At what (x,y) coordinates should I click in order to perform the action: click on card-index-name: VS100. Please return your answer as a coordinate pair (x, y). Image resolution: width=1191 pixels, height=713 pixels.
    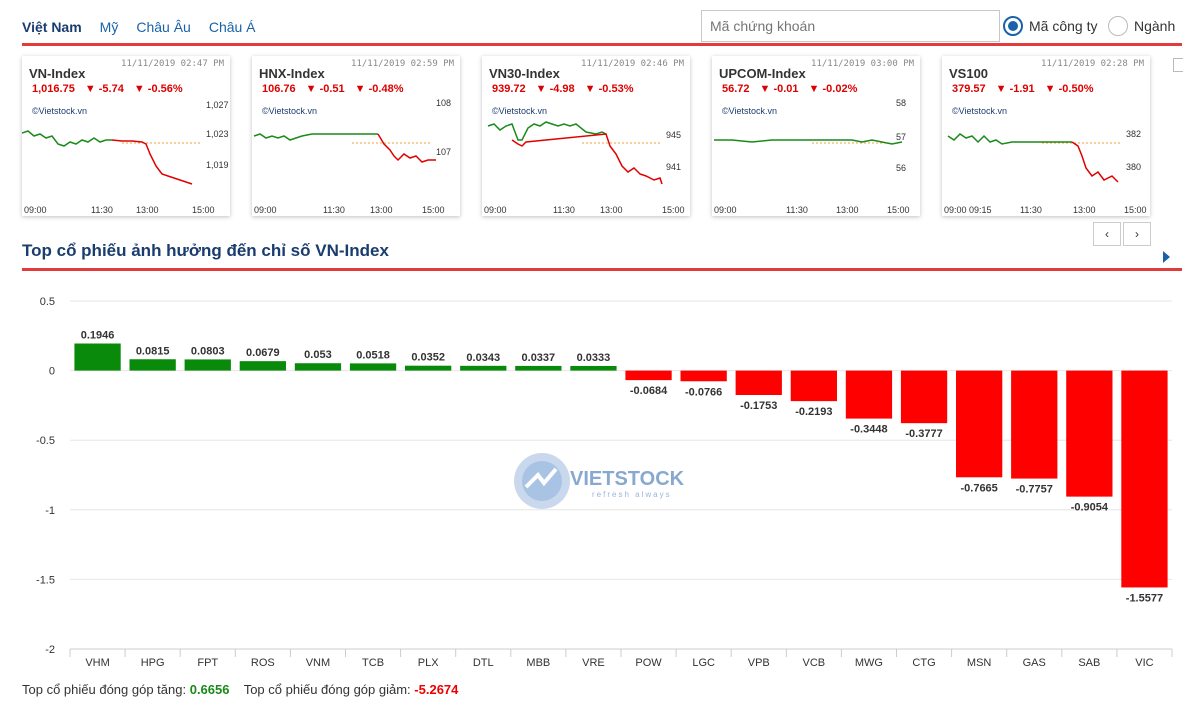
    Looking at the image, I should click on (969, 73).